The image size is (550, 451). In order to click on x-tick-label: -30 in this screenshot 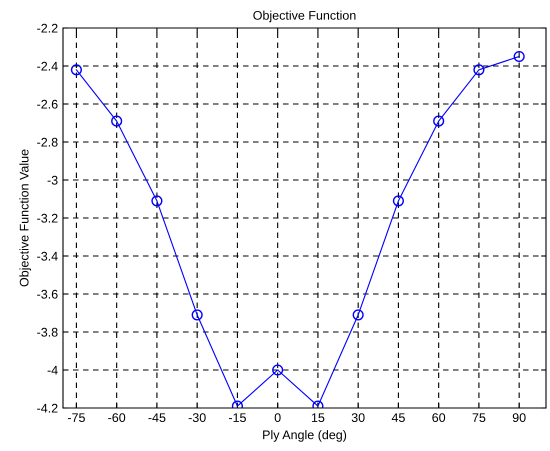, I will do `click(197, 417)`.